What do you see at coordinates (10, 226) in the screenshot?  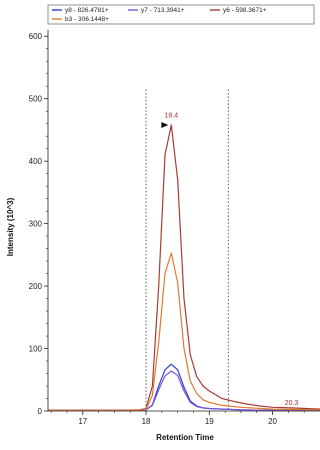 I see `y-axis-title: Intensity (10^3)` at bounding box center [10, 226].